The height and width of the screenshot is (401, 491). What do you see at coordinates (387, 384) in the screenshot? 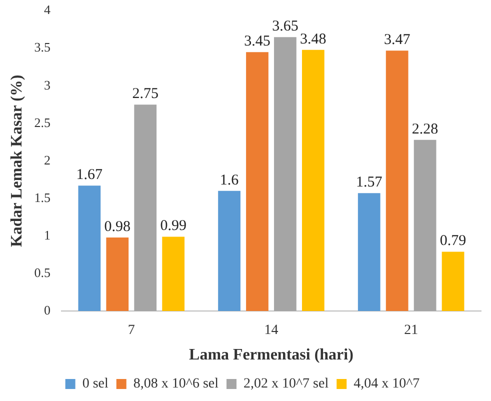
I see `legend-label: 4,04 x 10^7` at bounding box center [387, 384].